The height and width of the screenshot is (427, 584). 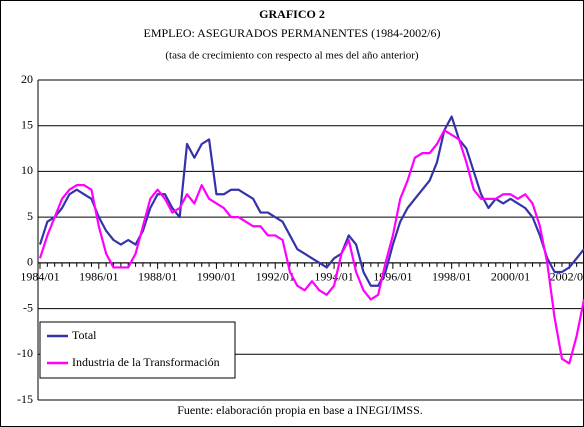 What do you see at coordinates (292, 14) in the screenshot?
I see `chart-title: GRAFICO 2` at bounding box center [292, 14].